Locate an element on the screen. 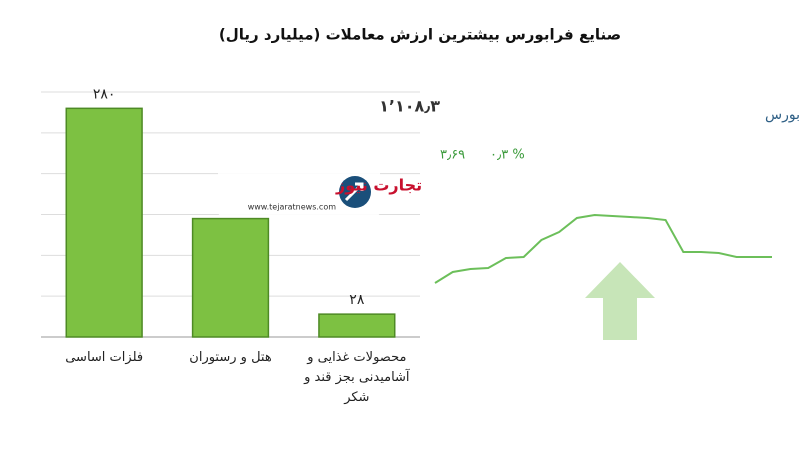  logo: تجارت نیوز www.tejaratnews.com is located at coordinates (320, 192).